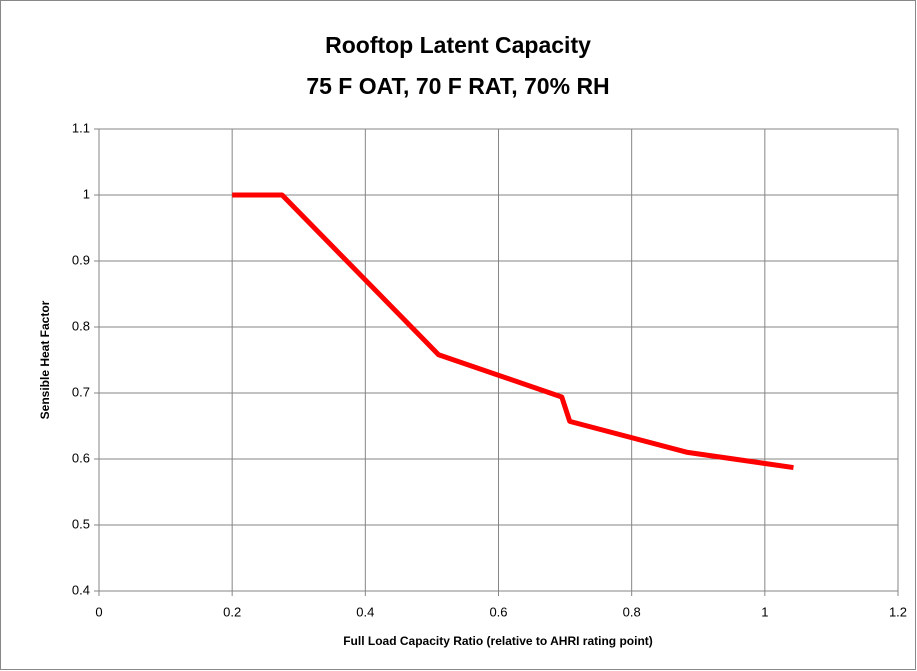 This screenshot has width=917, height=671. Describe the element at coordinates (81, 523) in the screenshot. I see `y-tick-label: 0.5` at that location.